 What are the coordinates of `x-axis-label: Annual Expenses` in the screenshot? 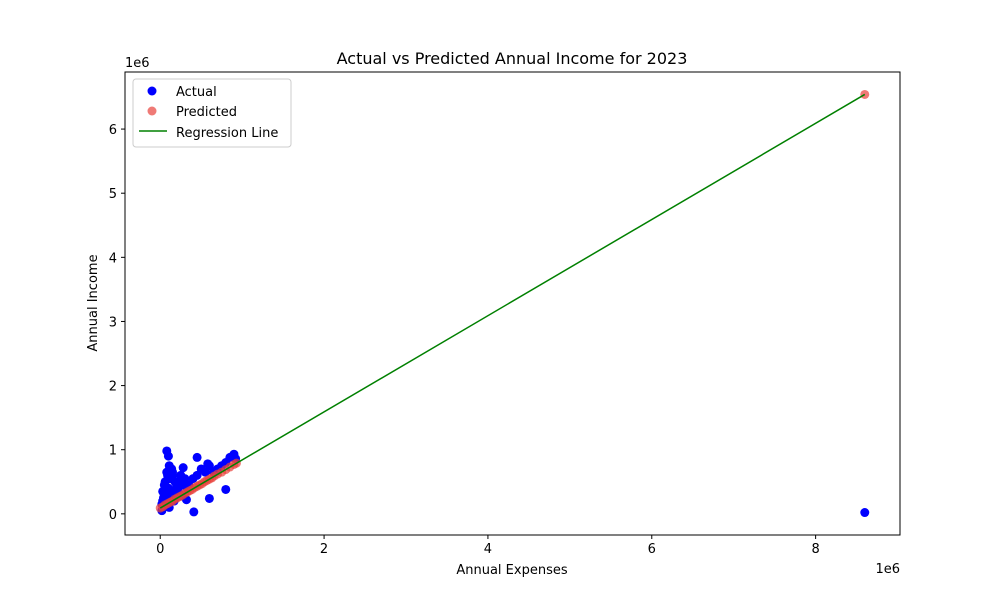 It's located at (511, 570).